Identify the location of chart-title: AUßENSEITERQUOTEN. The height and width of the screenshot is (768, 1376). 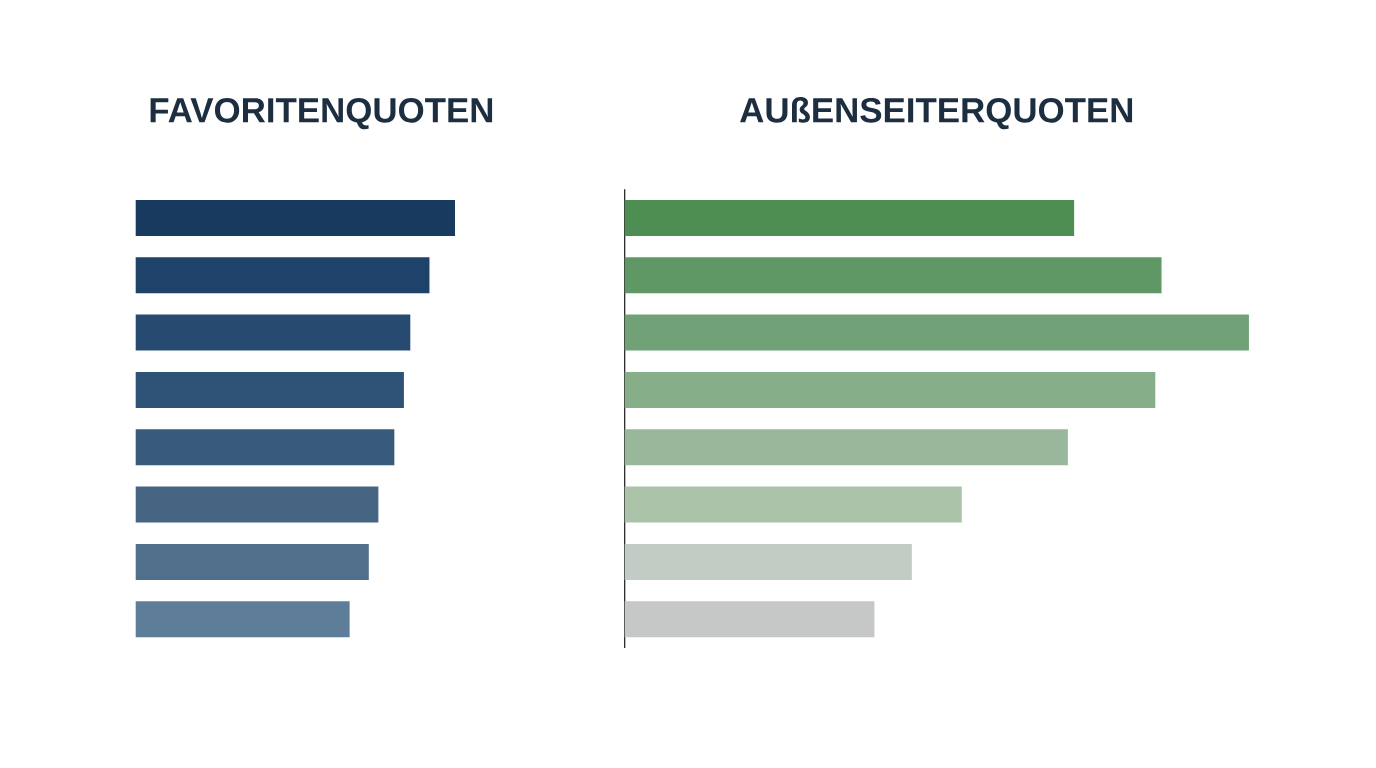
(936, 113).